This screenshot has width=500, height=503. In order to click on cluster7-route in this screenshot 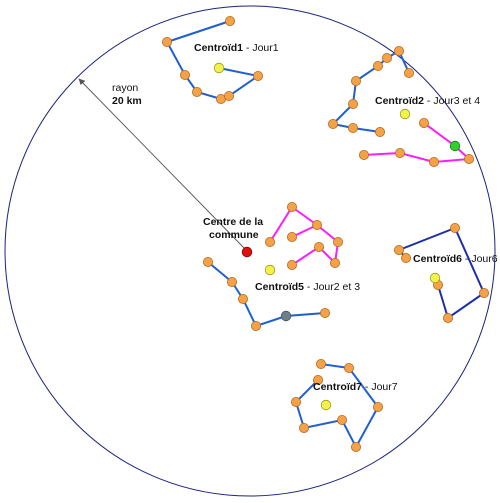, I will do `click(337, 406)`.